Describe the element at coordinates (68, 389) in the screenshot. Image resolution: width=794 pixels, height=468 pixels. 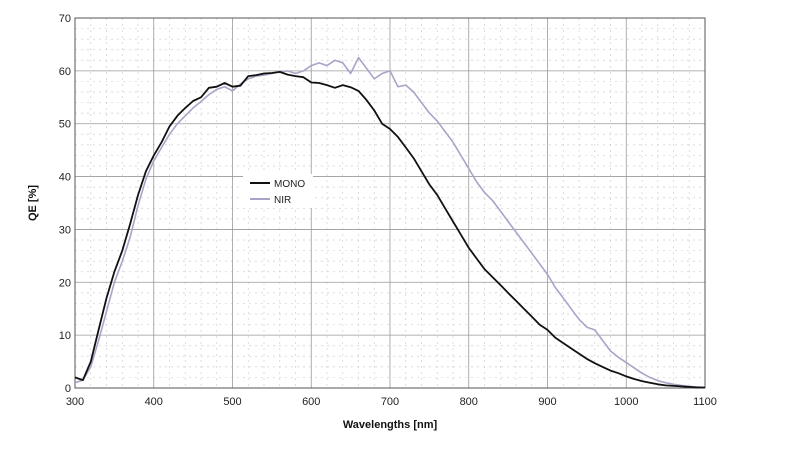
I see `y-tick-label: 0` at that location.